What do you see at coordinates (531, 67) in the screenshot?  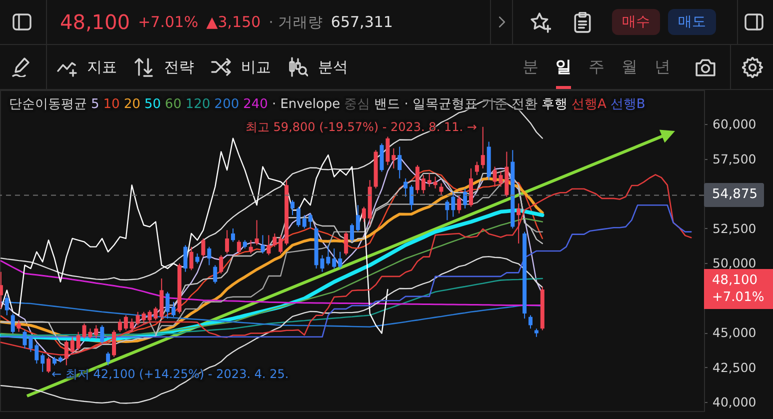 I see `text: 분` at bounding box center [531, 67].